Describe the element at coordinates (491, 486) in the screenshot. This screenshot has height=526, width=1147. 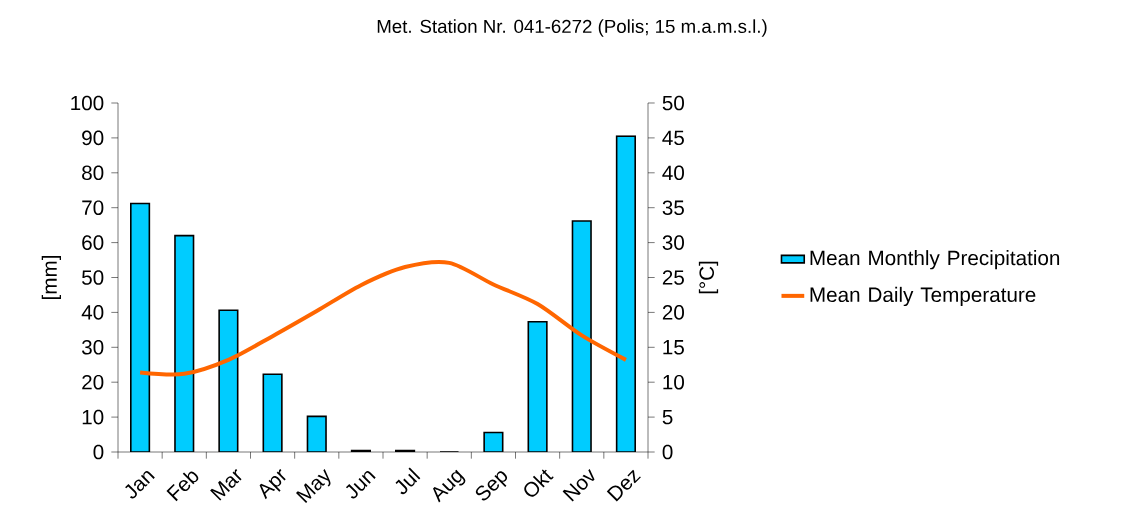
I see `x-tick-label: Sep` at that location.